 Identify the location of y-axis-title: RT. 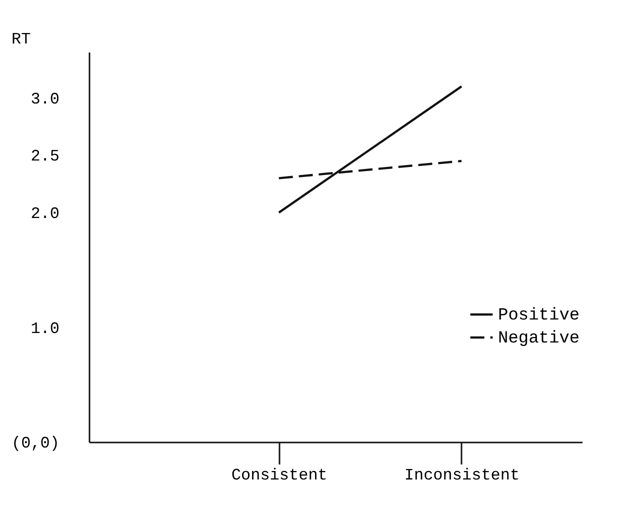
(21, 39).